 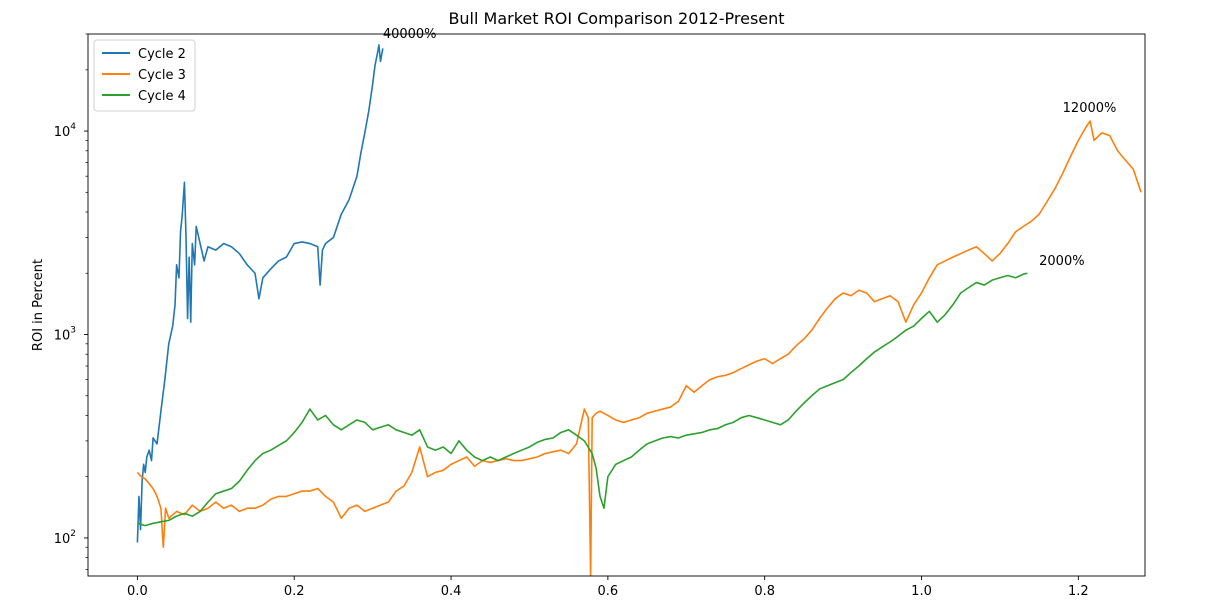 I want to click on x-tick-label: 1.2, so click(x=1078, y=591).